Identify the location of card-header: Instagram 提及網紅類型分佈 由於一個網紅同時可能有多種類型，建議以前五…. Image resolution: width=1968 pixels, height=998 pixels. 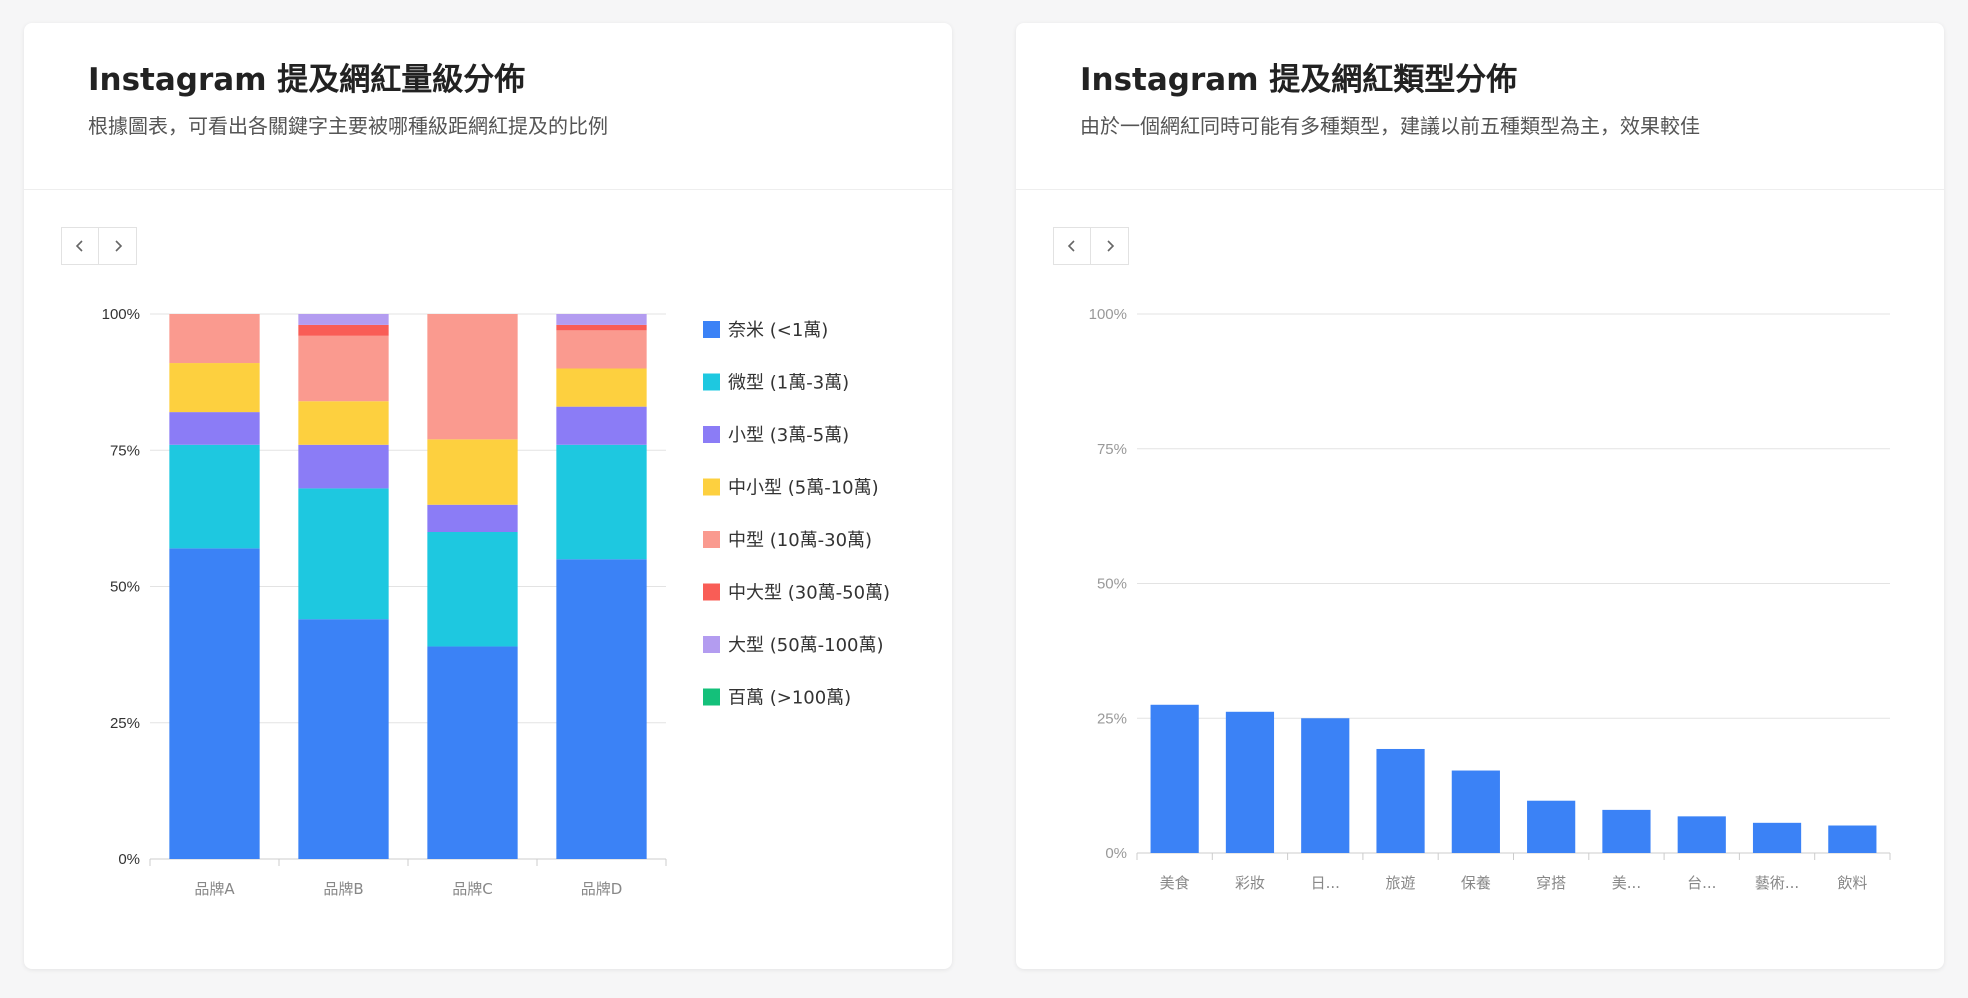
(1480, 106).